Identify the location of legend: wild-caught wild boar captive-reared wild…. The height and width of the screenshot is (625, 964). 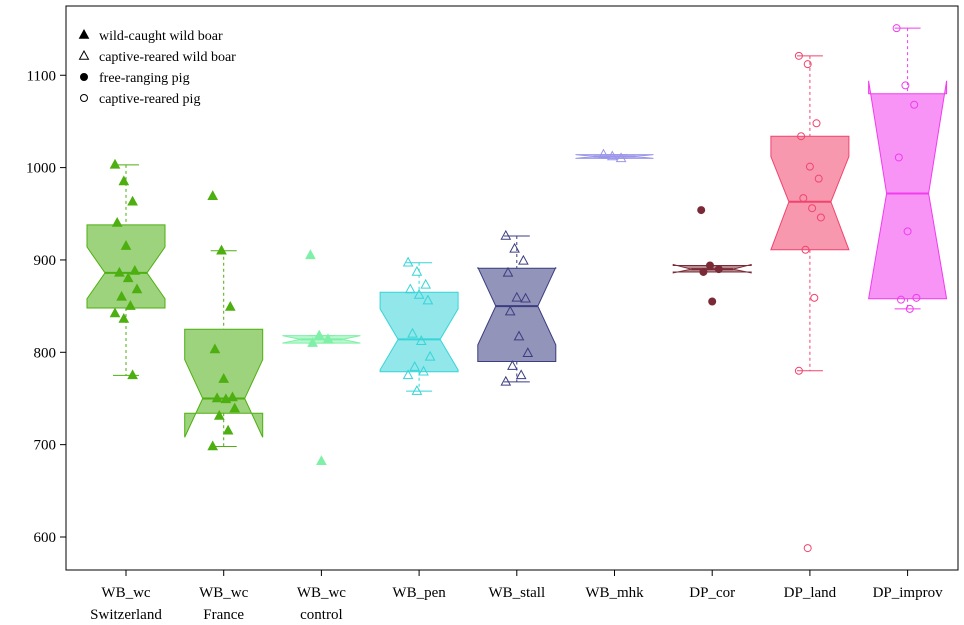
(157, 67).